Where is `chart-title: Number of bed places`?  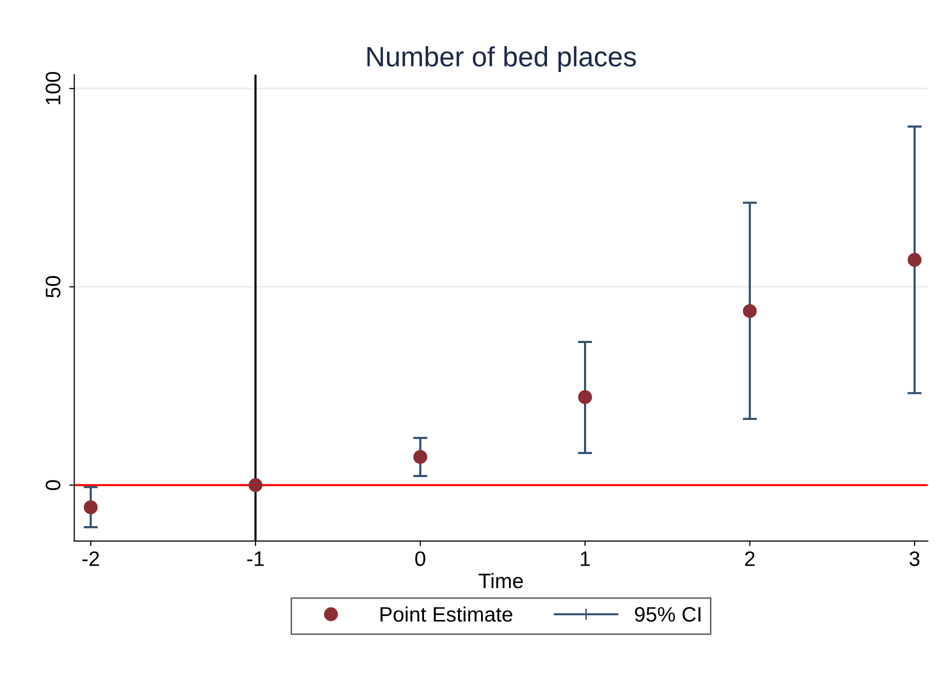
chart-title: Number of bed places is located at coordinates (501, 59).